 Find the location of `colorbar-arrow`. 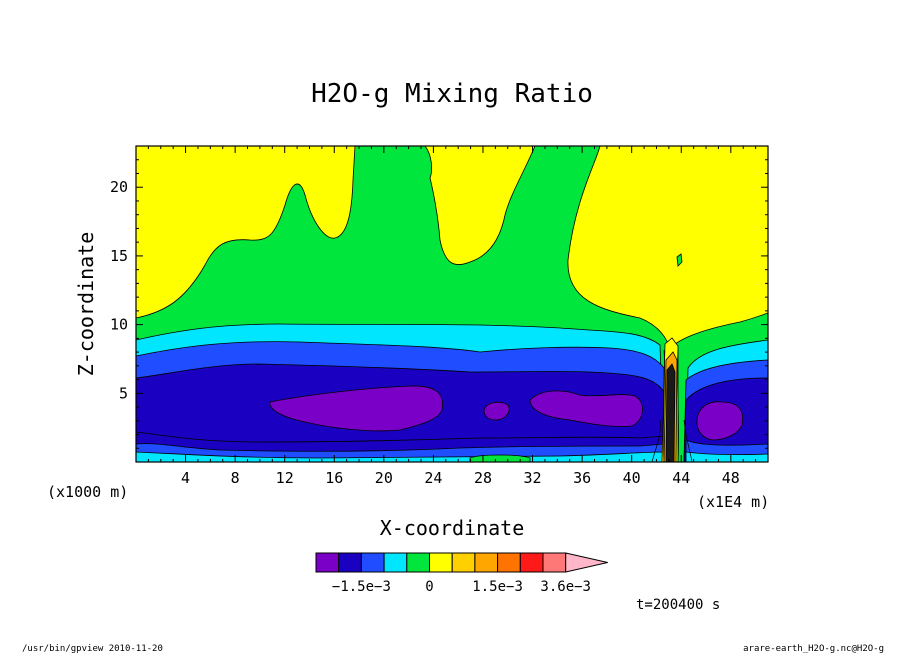

colorbar-arrow is located at coordinates (586, 562).